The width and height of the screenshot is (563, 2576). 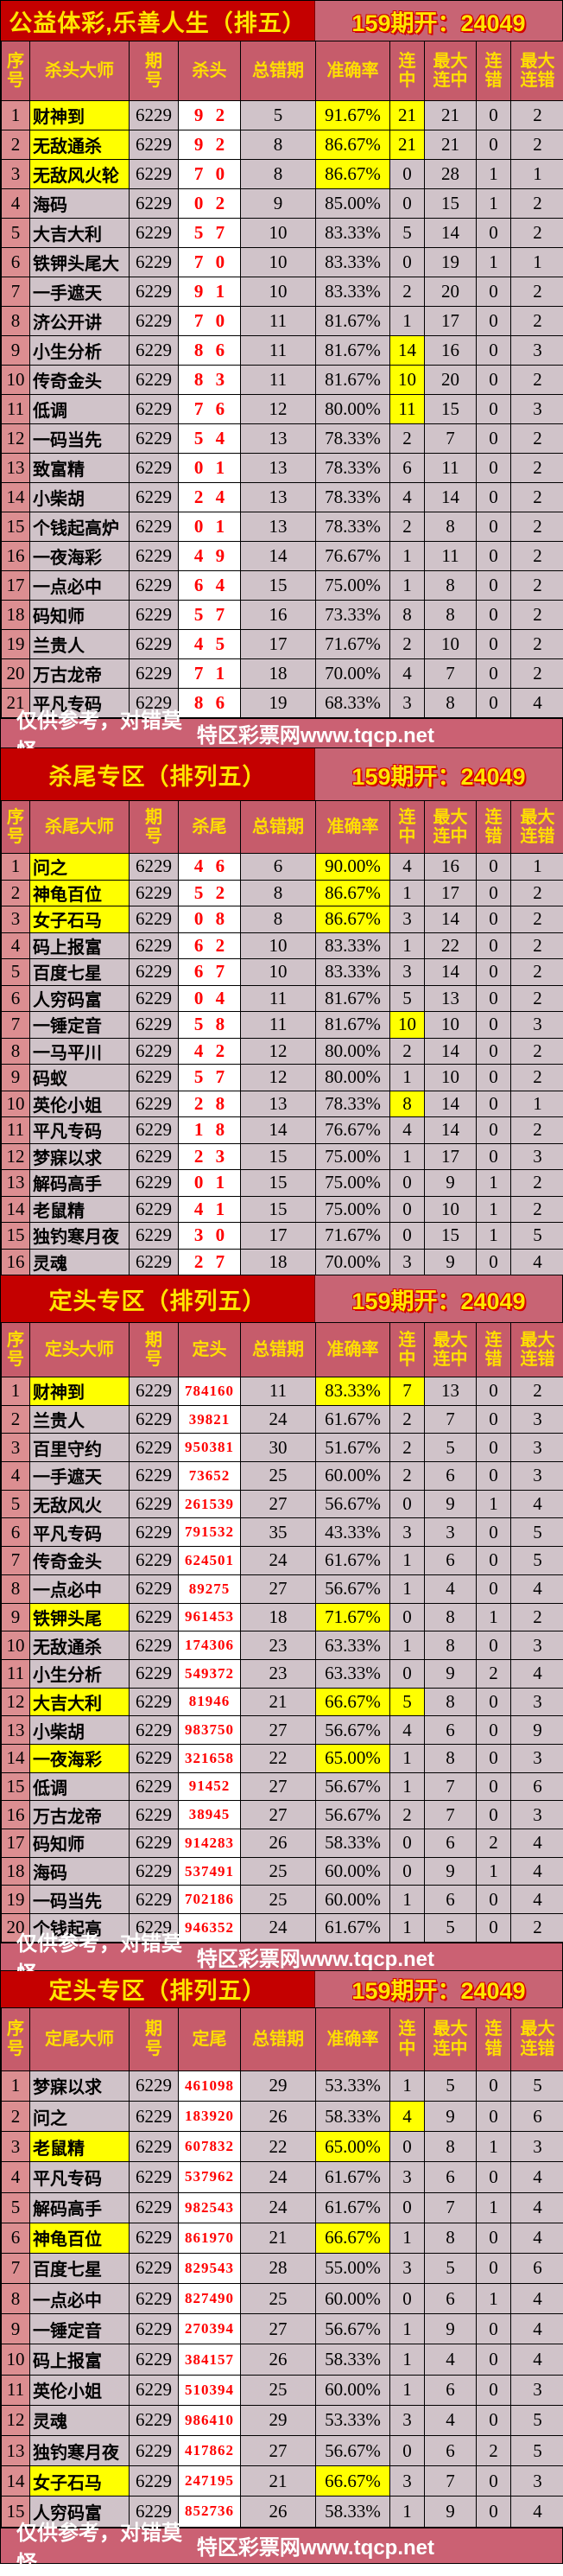 I want to click on win-streak: 3, so click(x=407, y=2481).